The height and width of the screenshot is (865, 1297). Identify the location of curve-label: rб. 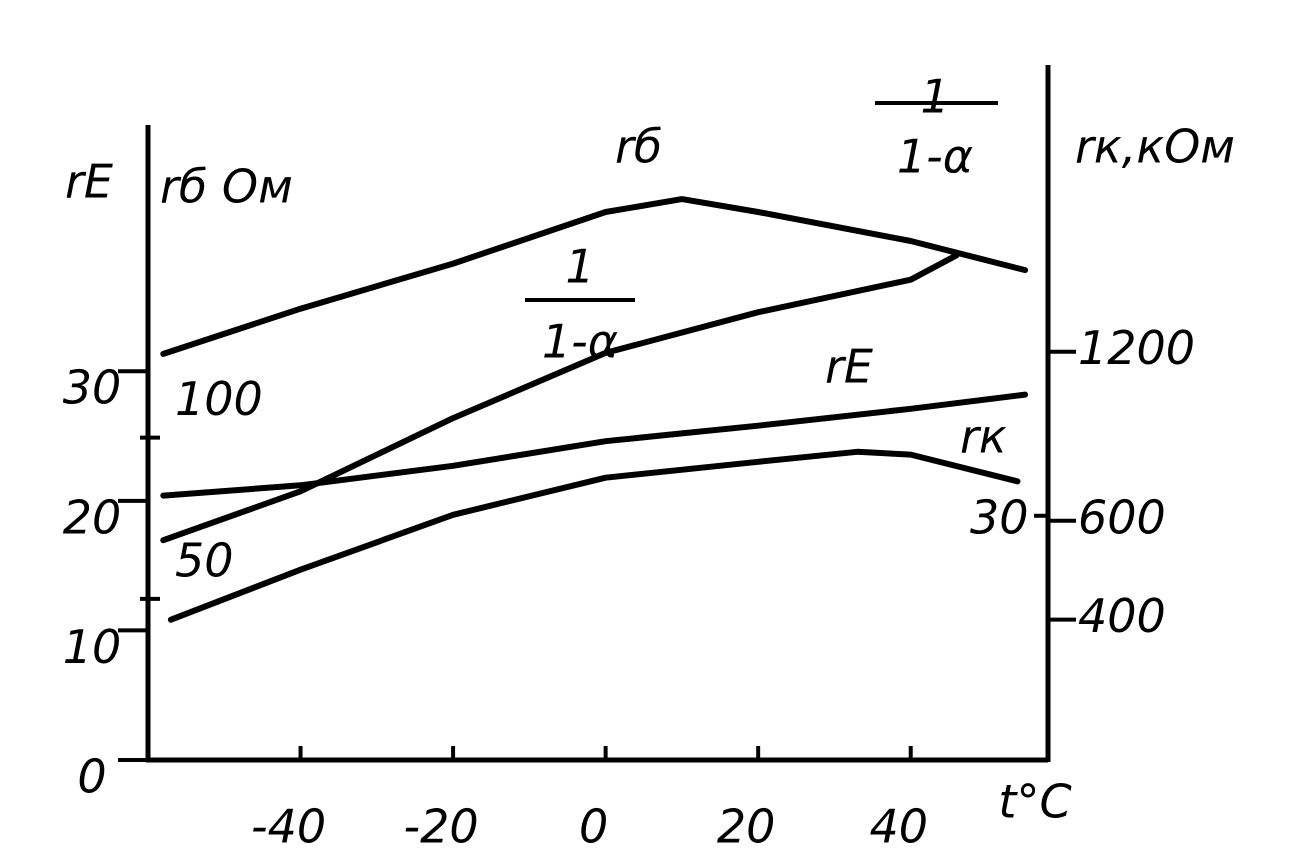
(638, 147).